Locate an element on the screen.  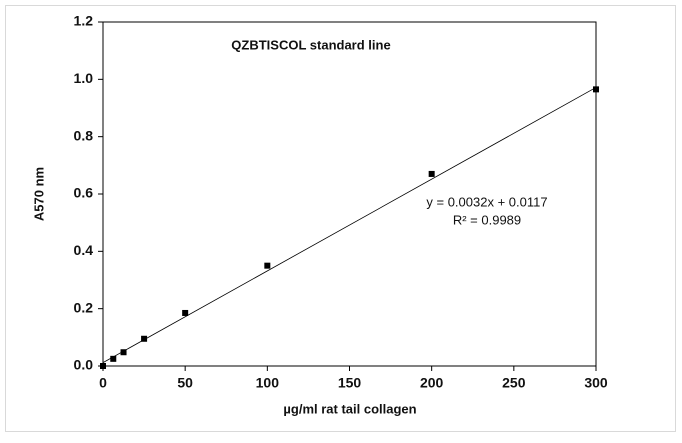
x-tick-label: 150 is located at coordinates (350, 383).